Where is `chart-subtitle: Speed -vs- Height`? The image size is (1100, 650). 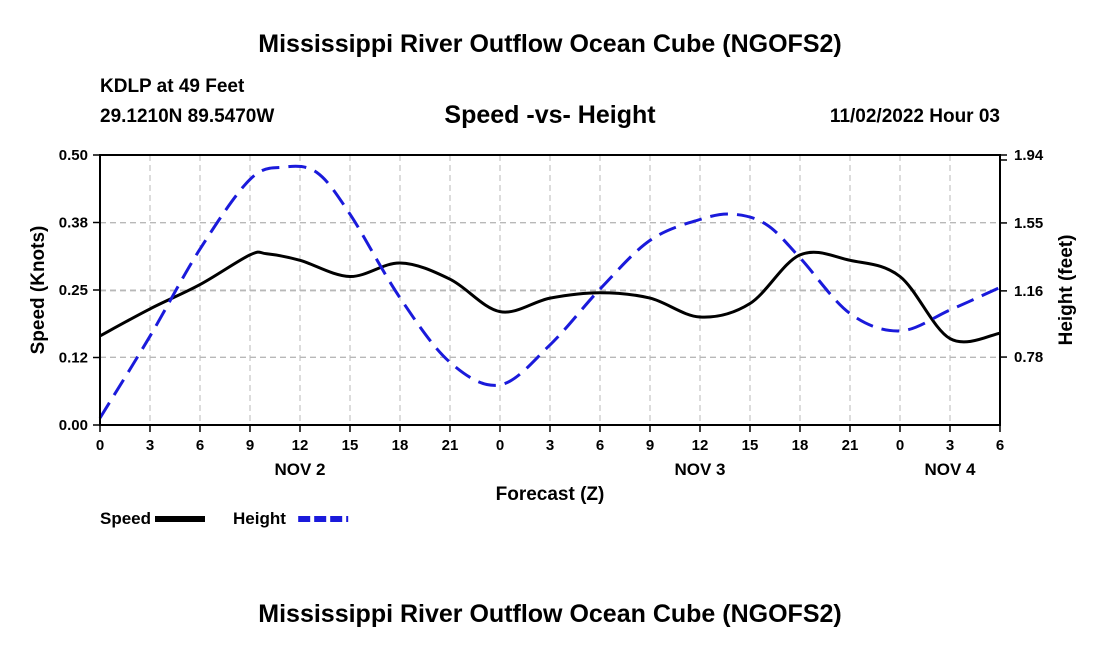
chart-subtitle: Speed -vs- Height is located at coordinates (550, 115).